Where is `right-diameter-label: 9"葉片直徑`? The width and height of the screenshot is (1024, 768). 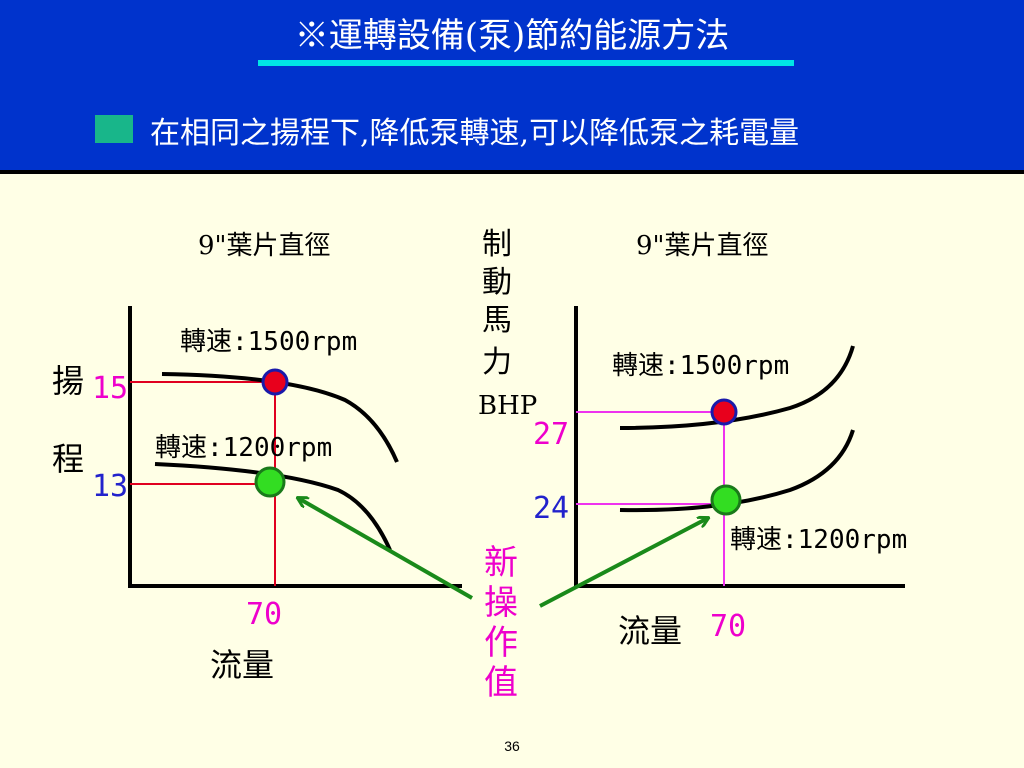 right-diameter-label: 9"葉片直徑 is located at coordinates (702, 246).